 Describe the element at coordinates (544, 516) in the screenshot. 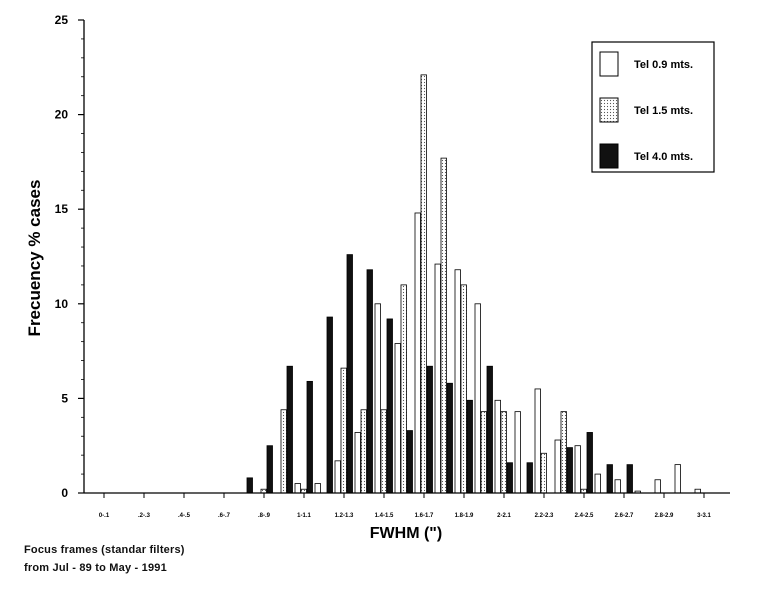

I see `x-tick-label: 2.2-2.3` at that location.